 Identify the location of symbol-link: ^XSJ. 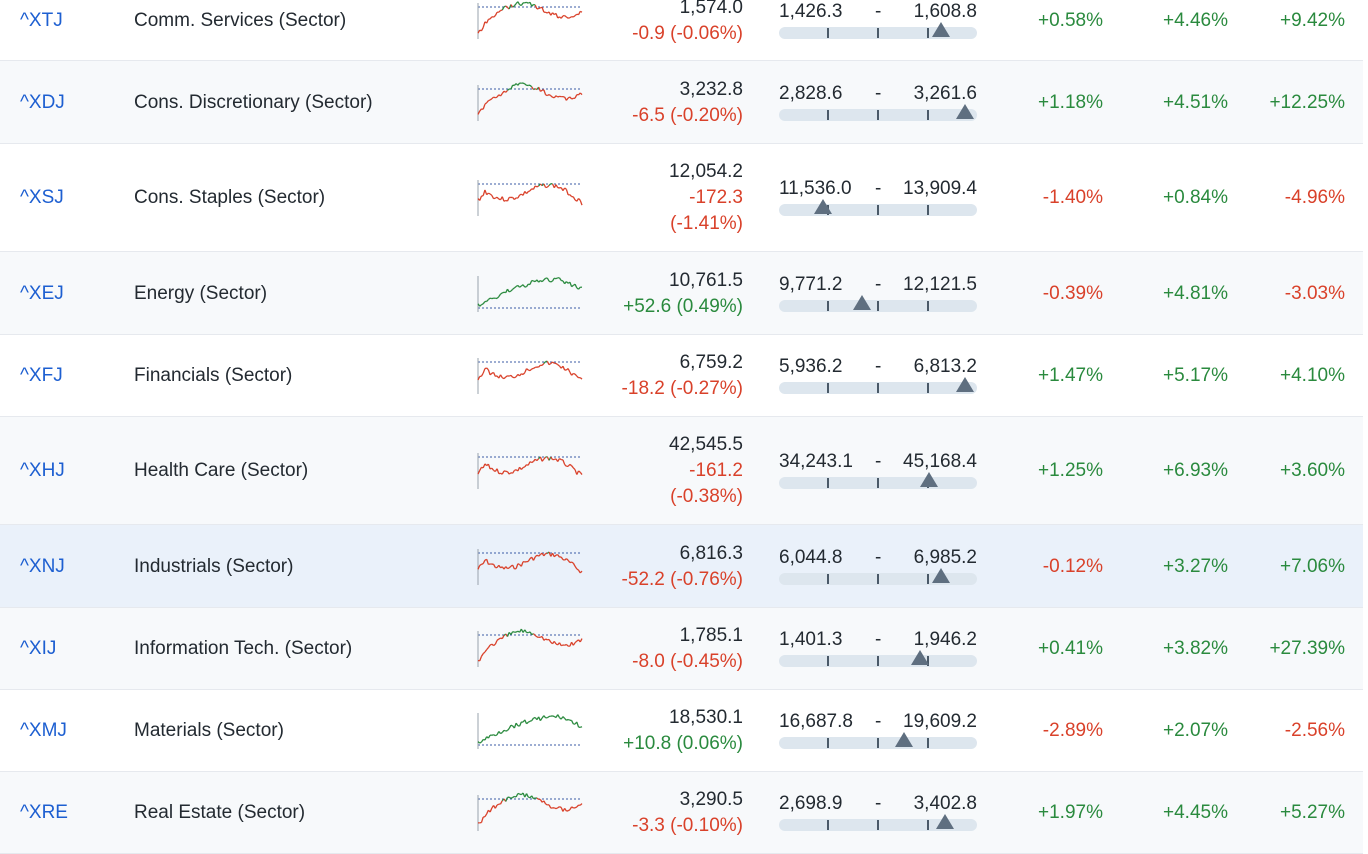
(42, 198).